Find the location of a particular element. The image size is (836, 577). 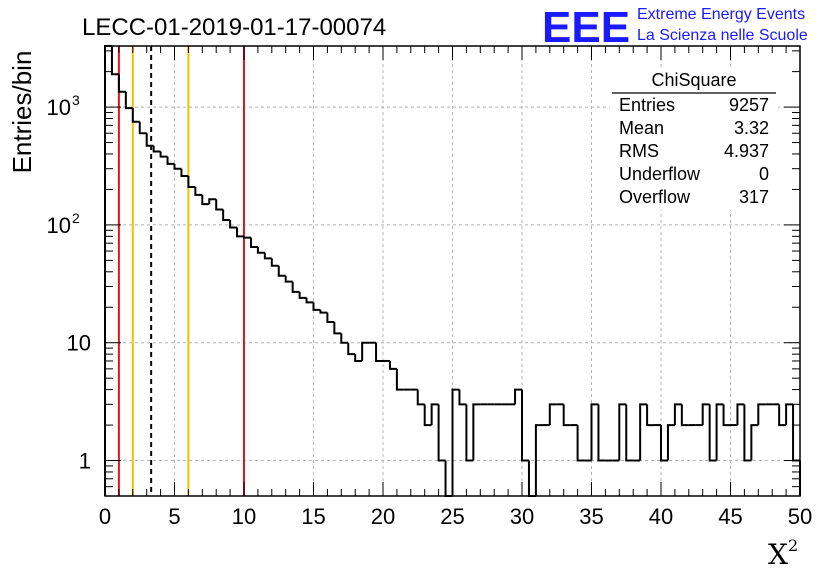

stats-overflow-value: 317 is located at coordinates (754, 197).